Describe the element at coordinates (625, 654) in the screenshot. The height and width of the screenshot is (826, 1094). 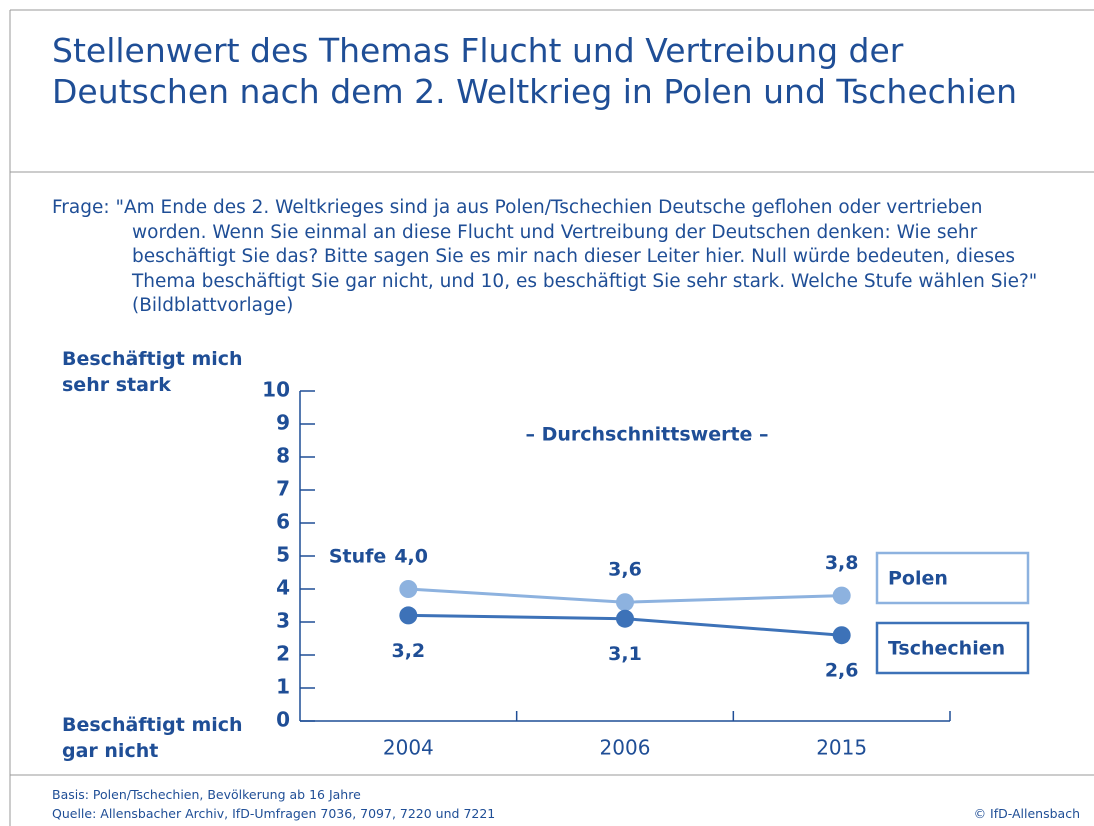
I see `value-label: 3,1` at that location.